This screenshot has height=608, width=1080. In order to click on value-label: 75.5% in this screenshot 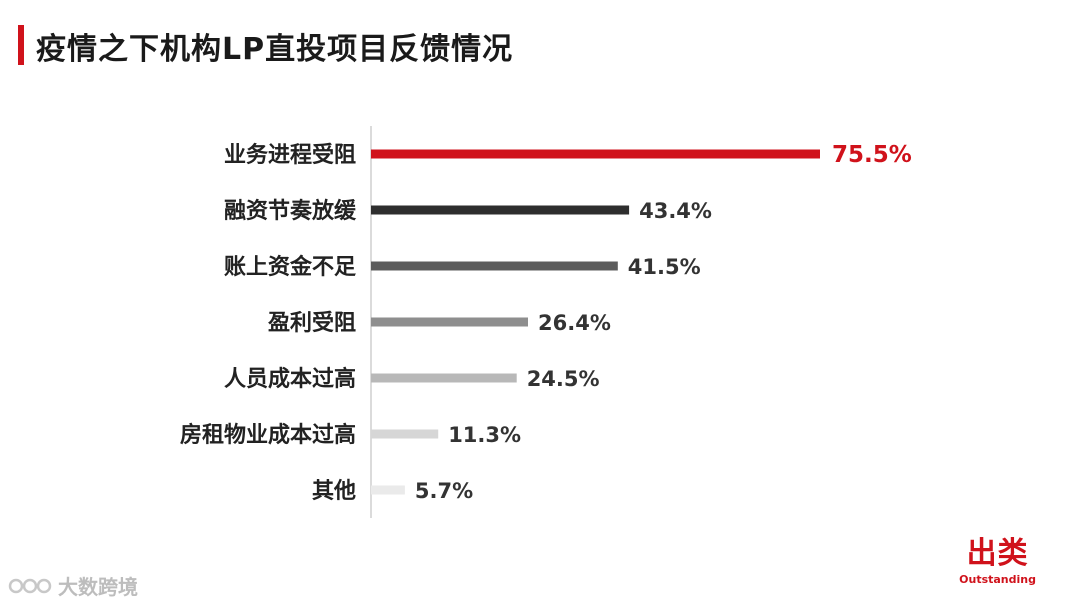, I will do `click(872, 155)`.